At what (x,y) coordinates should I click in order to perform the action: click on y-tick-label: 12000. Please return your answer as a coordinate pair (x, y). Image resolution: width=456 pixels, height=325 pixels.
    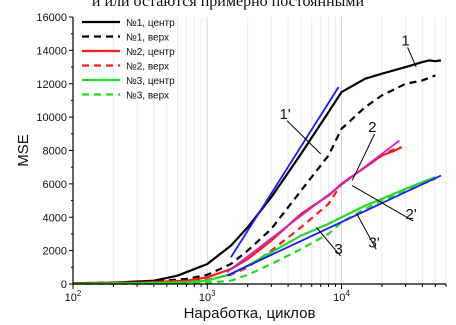
    Looking at the image, I should click on (51, 85).